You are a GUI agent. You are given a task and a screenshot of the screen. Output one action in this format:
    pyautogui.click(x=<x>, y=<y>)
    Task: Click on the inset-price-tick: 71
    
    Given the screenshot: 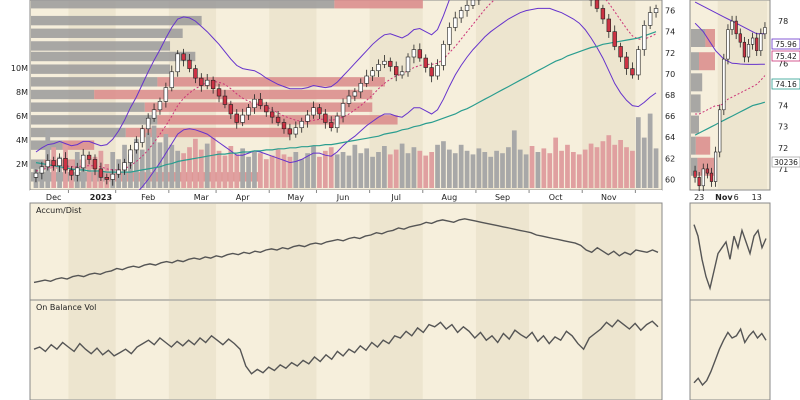 What is the action you would take?
    pyautogui.click(x=783, y=169)
    